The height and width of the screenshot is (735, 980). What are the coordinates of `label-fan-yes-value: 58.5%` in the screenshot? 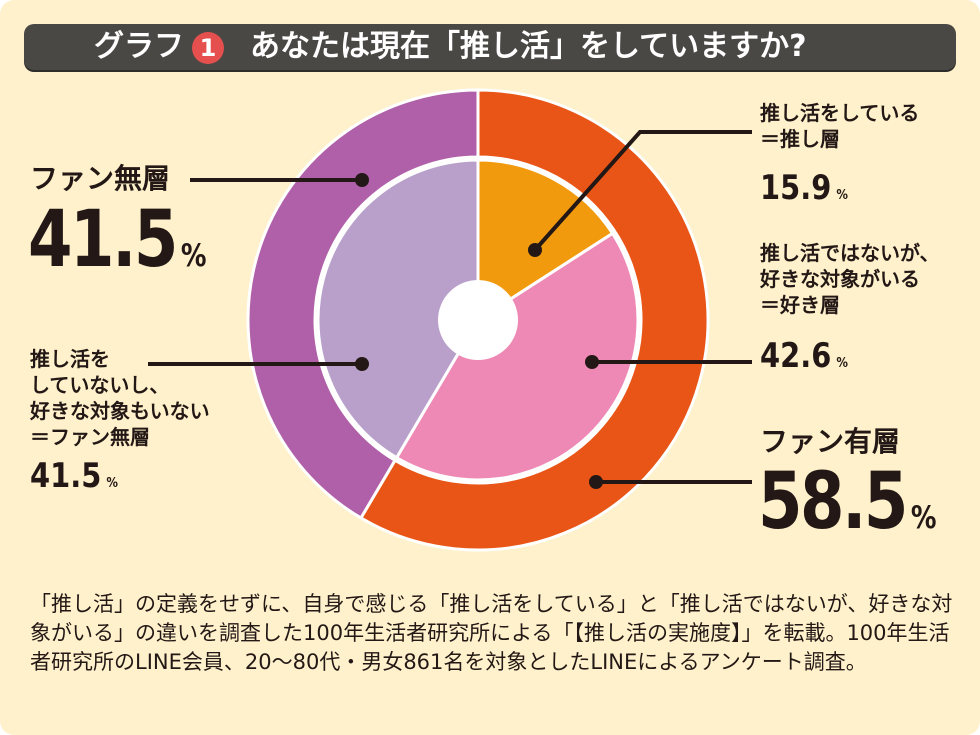 It's located at (847, 502).